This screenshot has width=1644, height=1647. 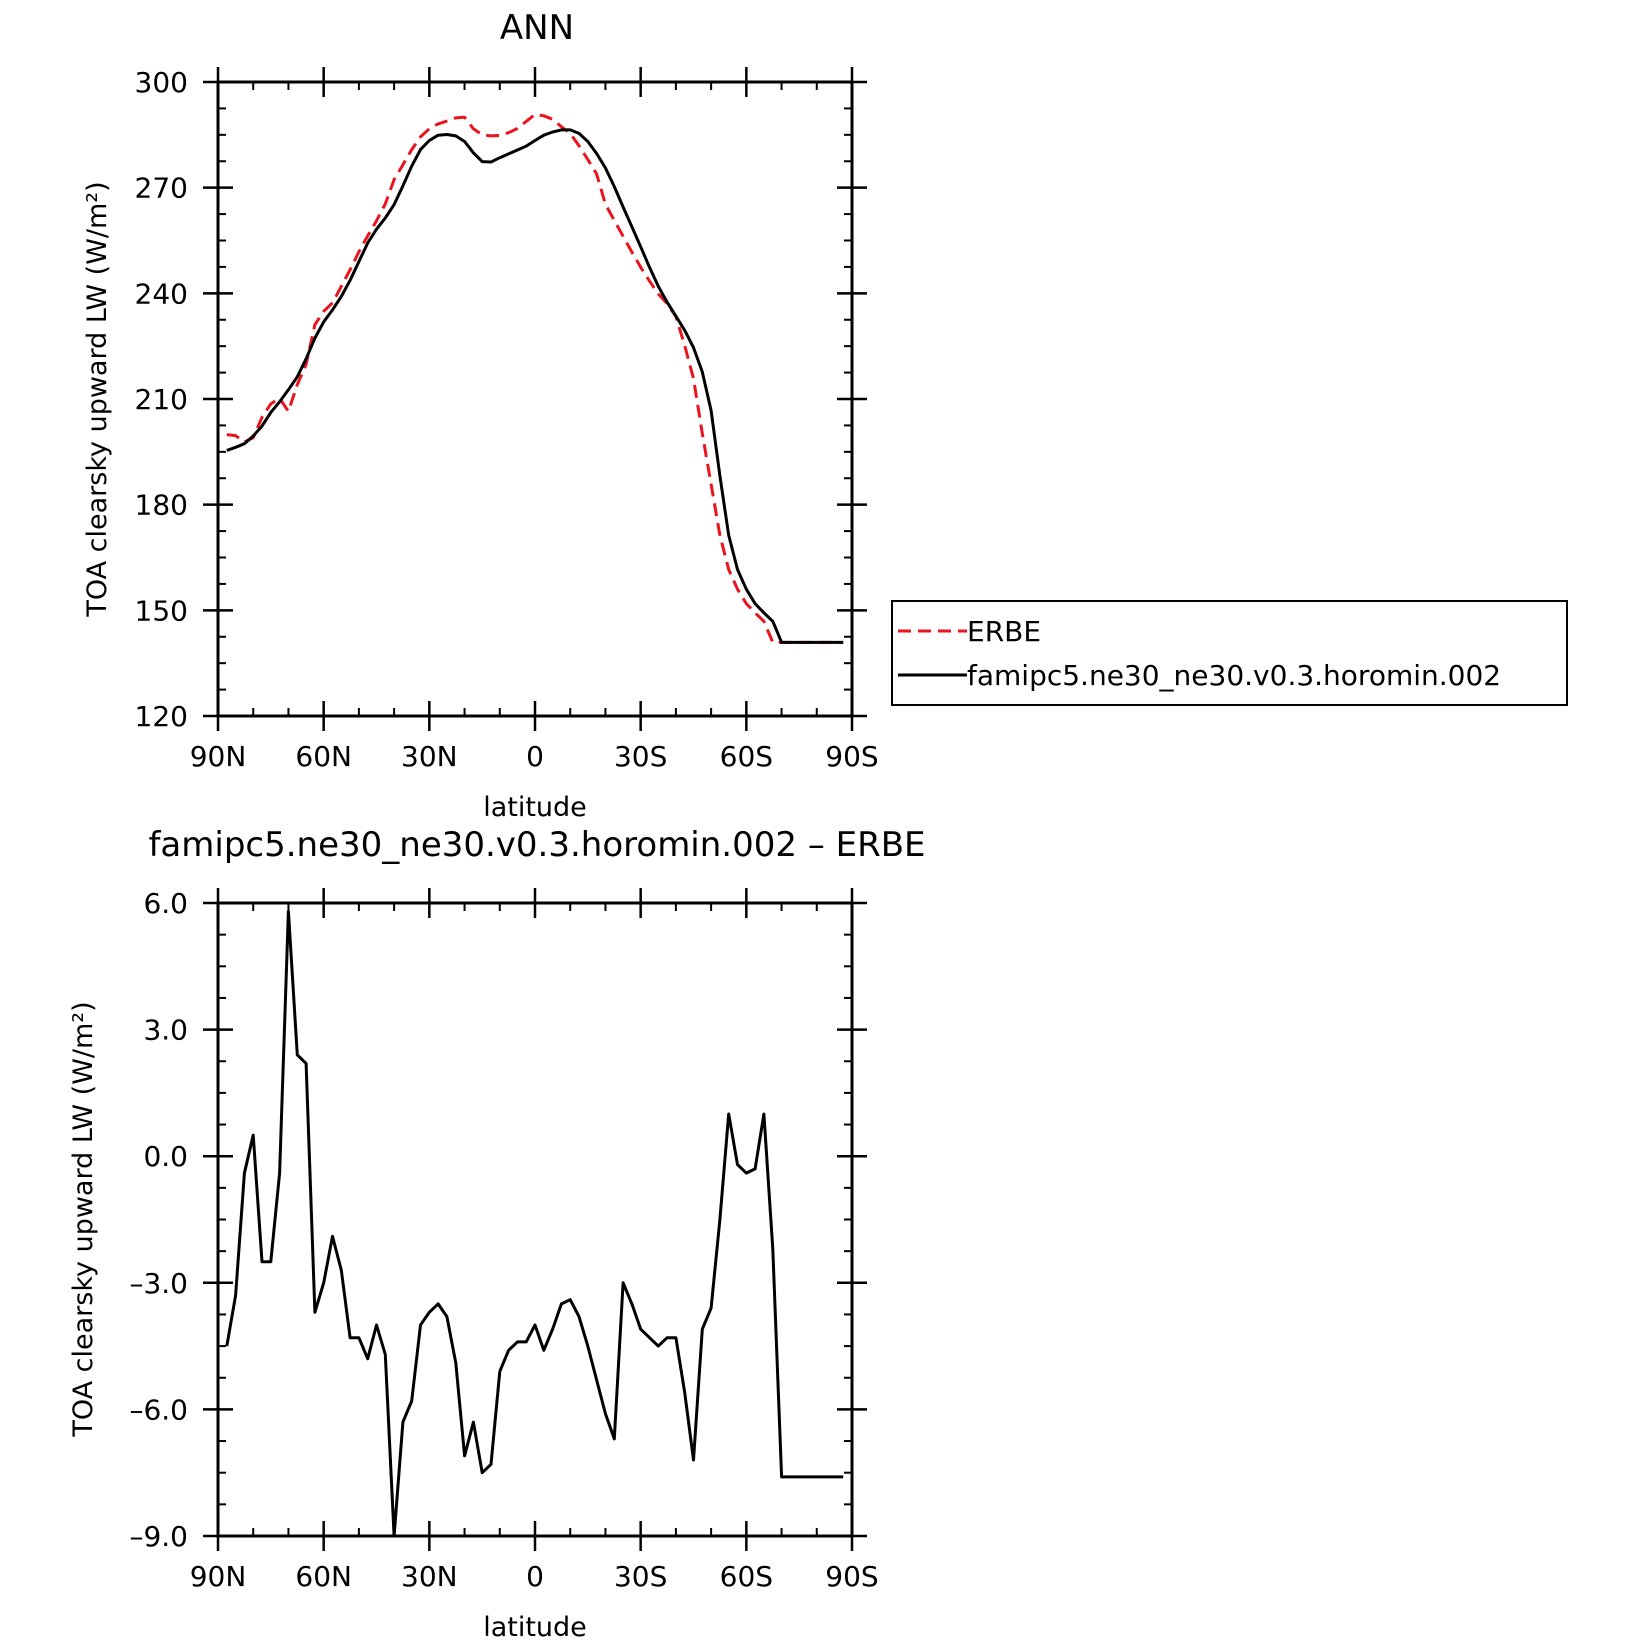 What do you see at coordinates (158, 1283) in the screenshot?
I see `y-tick-label: –3.0` at bounding box center [158, 1283].